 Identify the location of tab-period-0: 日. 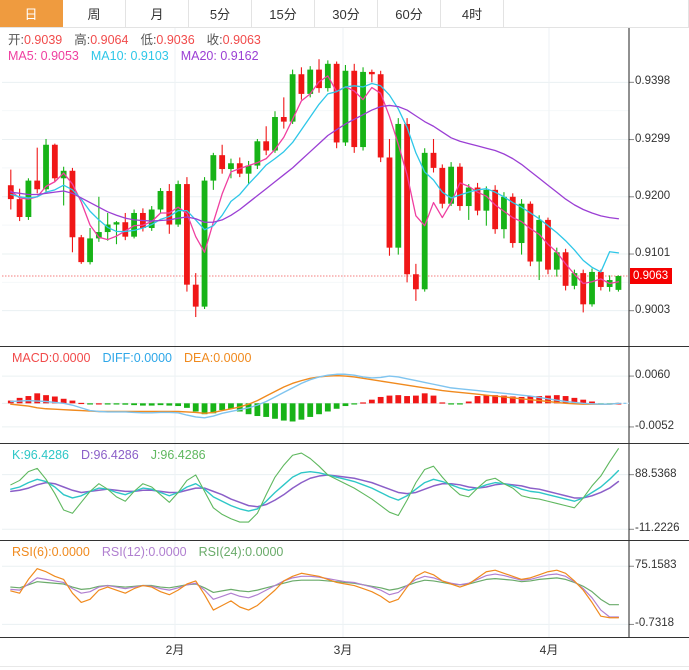
(31, 13).